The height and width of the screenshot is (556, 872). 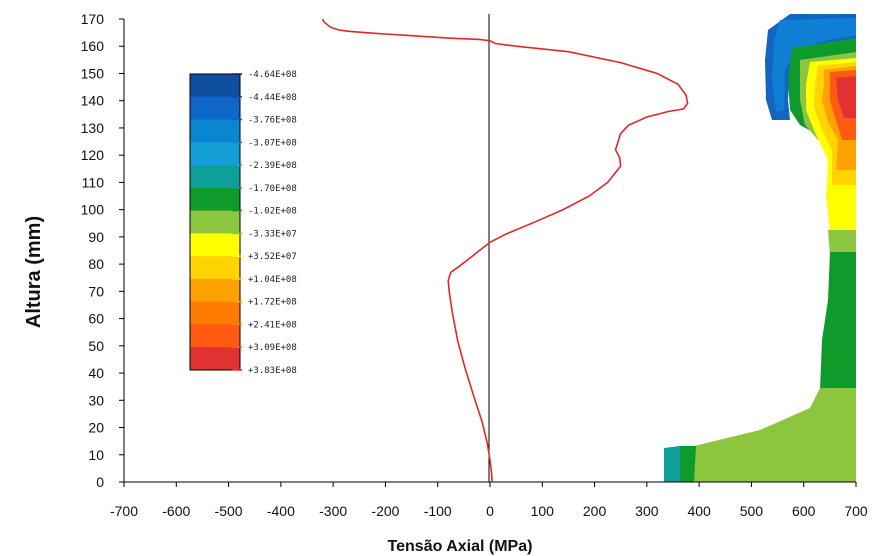 What do you see at coordinates (96, 455) in the screenshot?
I see `y-tick-label: 10` at bounding box center [96, 455].